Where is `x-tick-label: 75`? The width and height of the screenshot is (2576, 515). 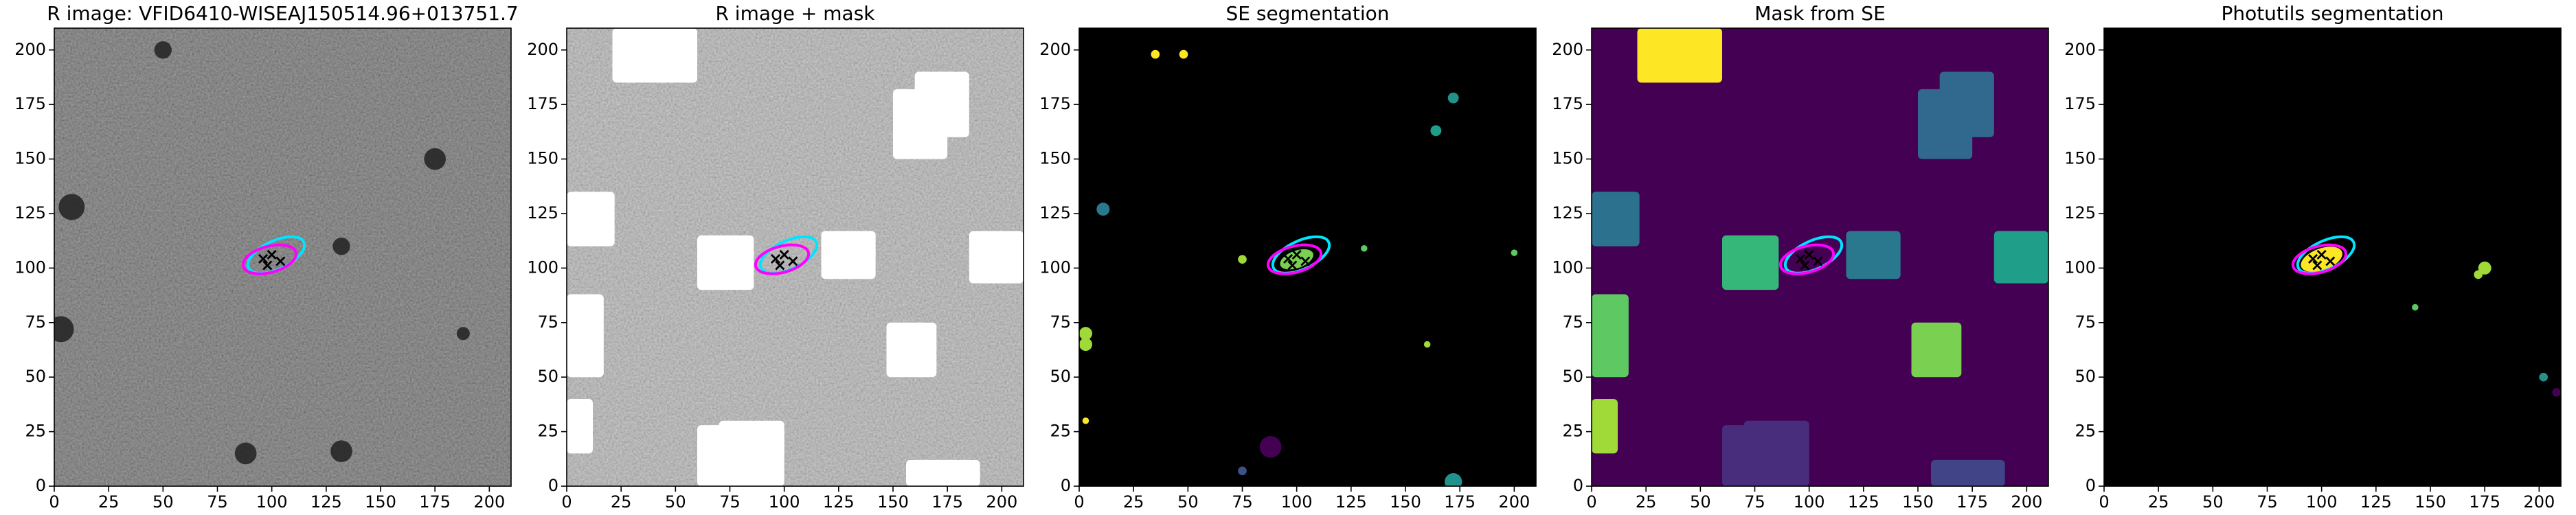 x-tick-label: 75 is located at coordinates (730, 502).